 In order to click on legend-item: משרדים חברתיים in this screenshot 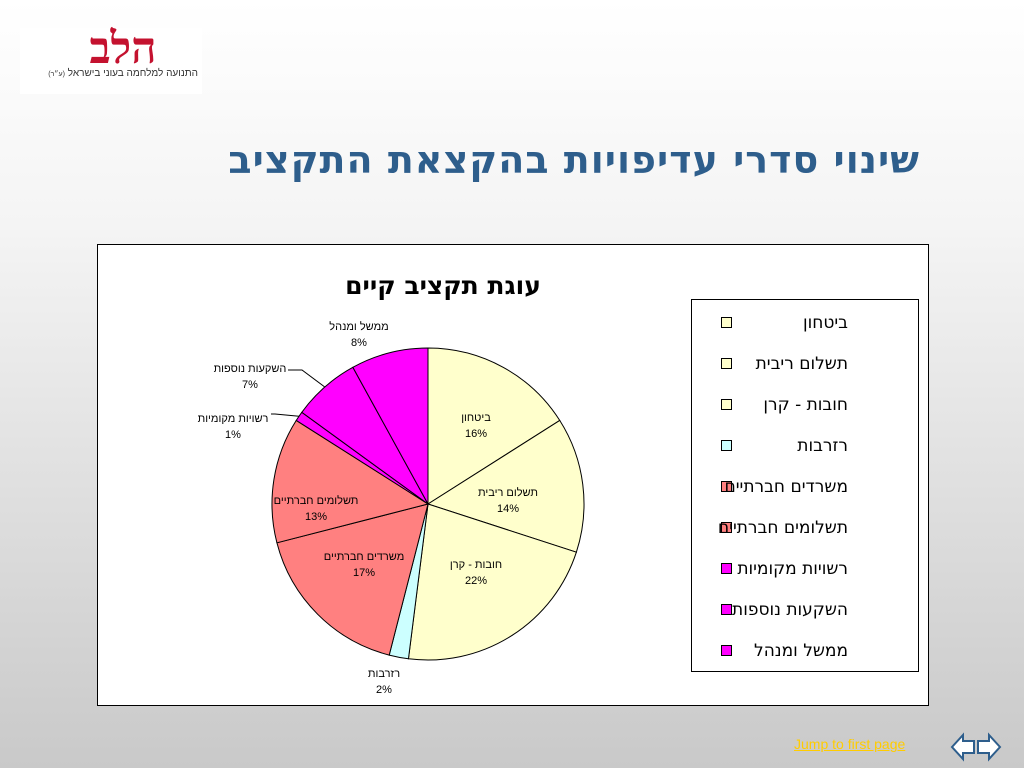, I will do `click(805, 490)`.